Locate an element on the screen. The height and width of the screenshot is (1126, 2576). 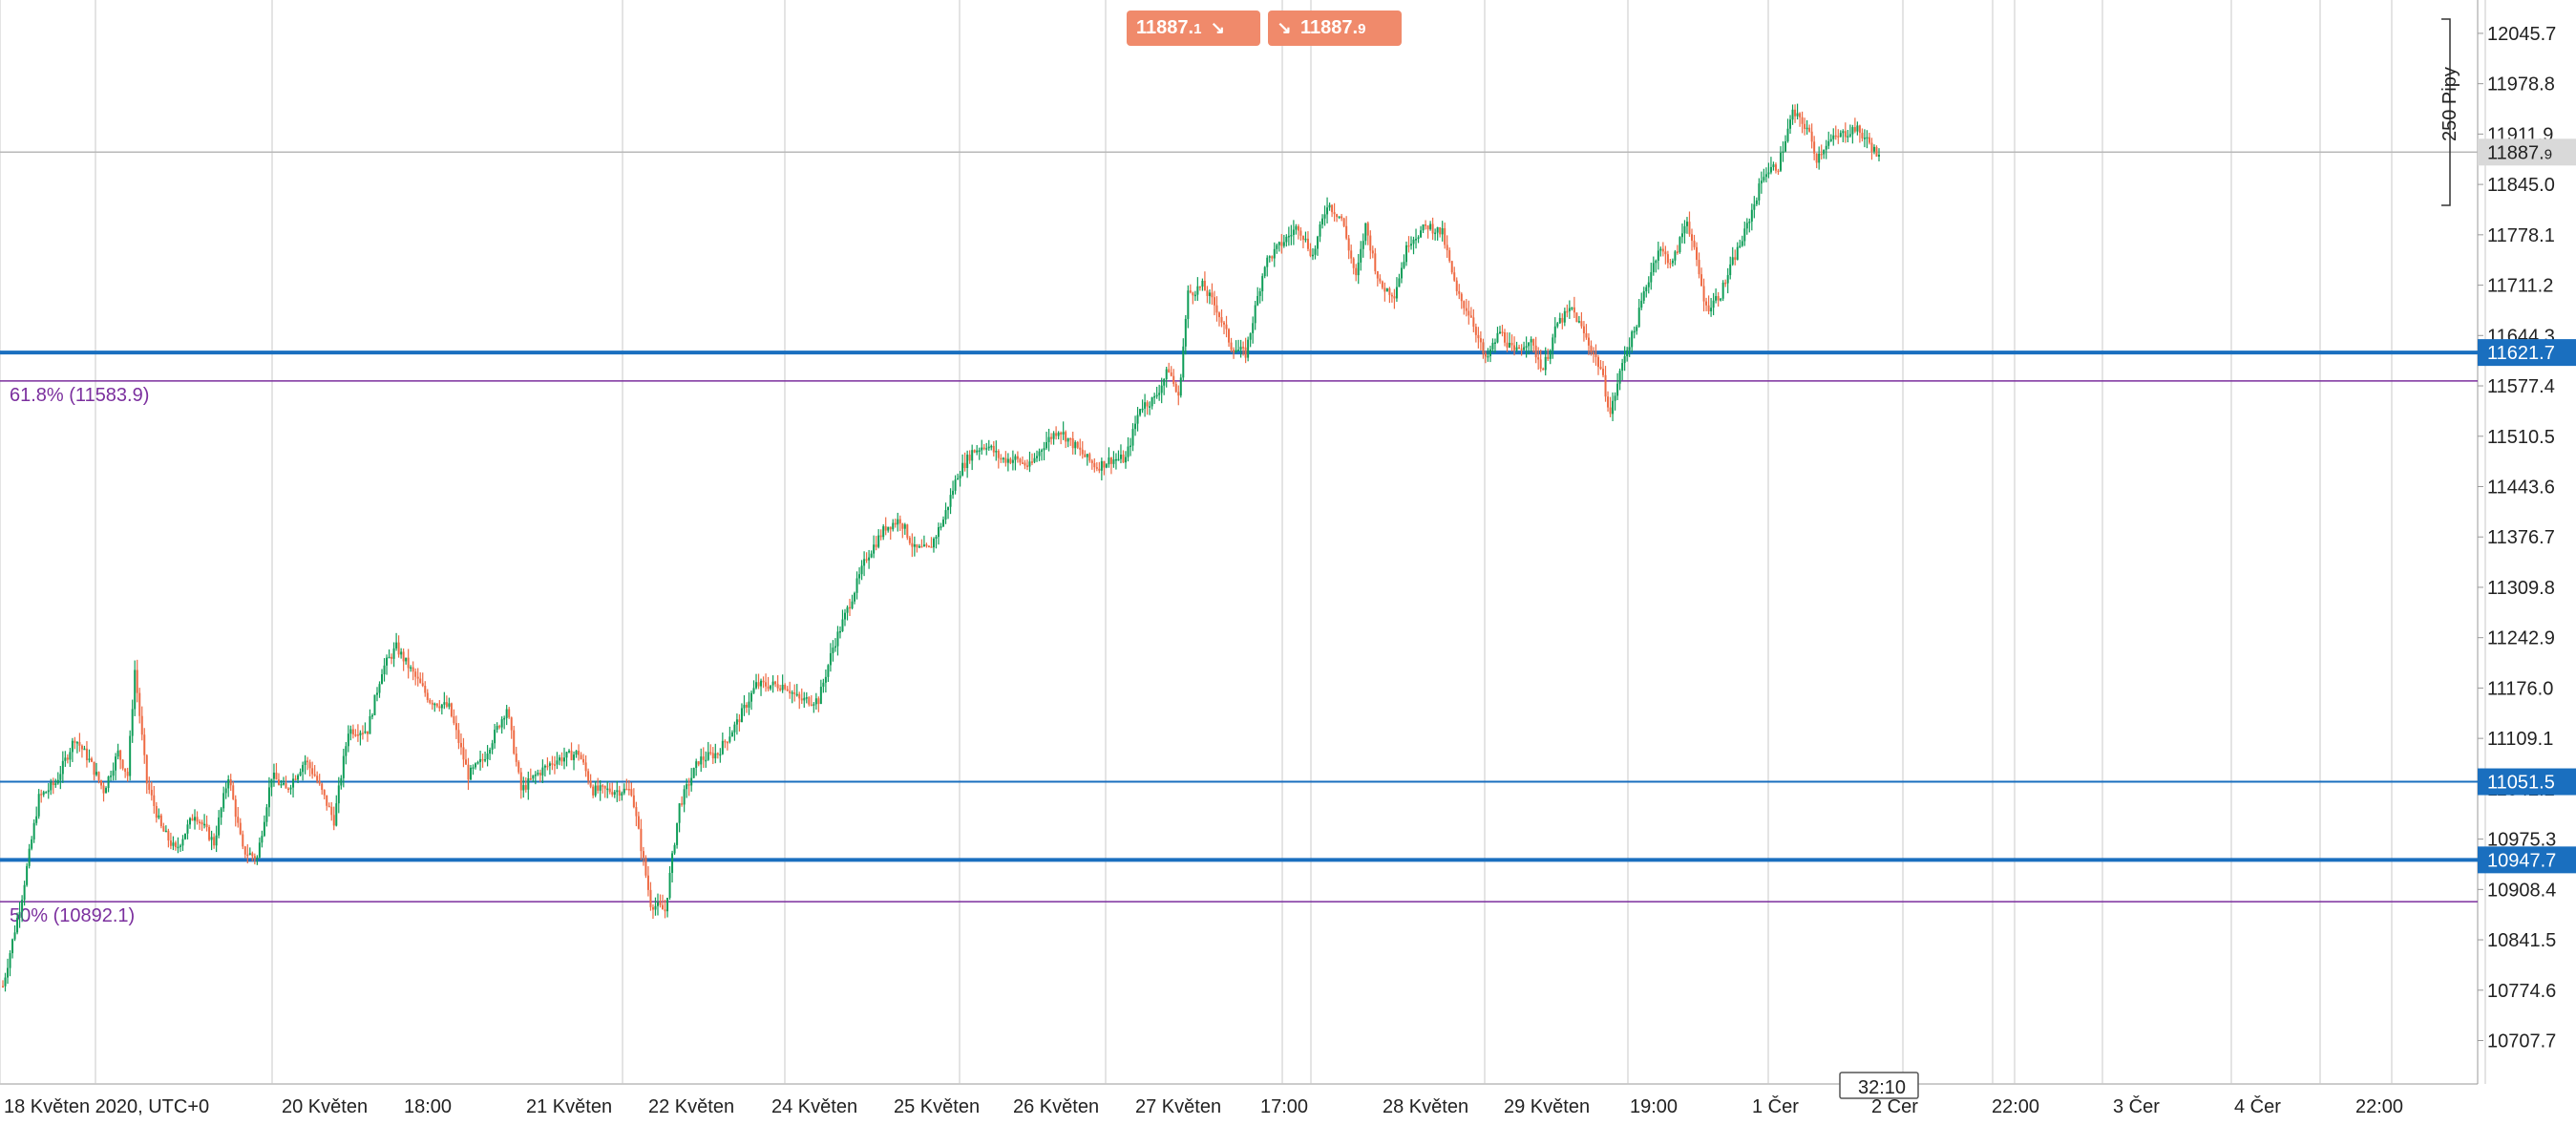
y-tick-label: 11845.0 is located at coordinates (2521, 185).